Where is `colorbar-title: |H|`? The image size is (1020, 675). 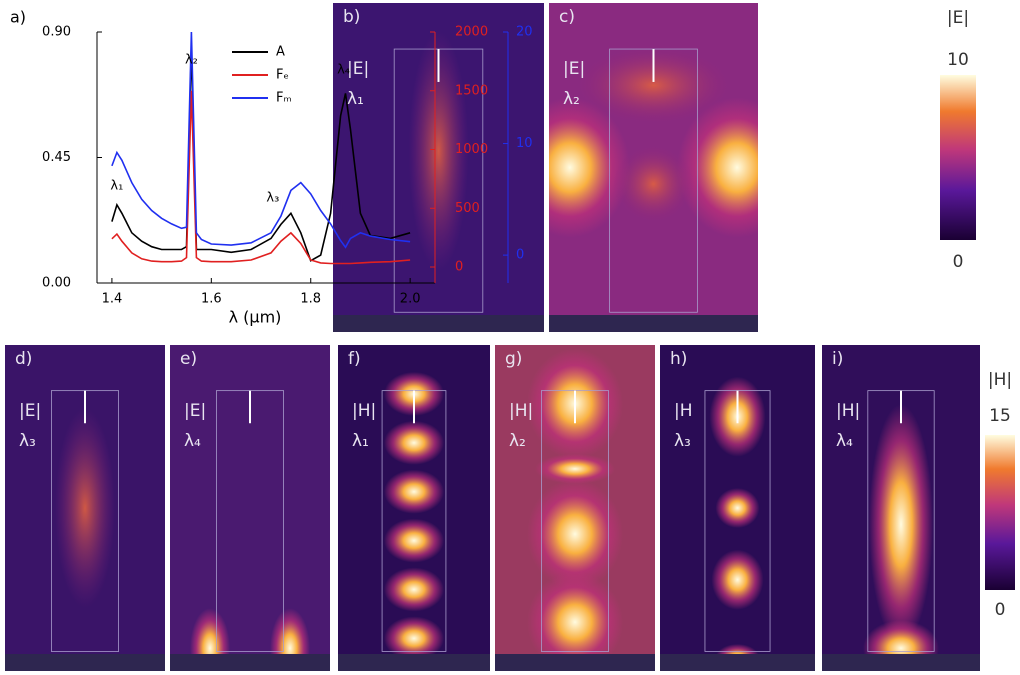 colorbar-title: |H| is located at coordinates (1000, 380).